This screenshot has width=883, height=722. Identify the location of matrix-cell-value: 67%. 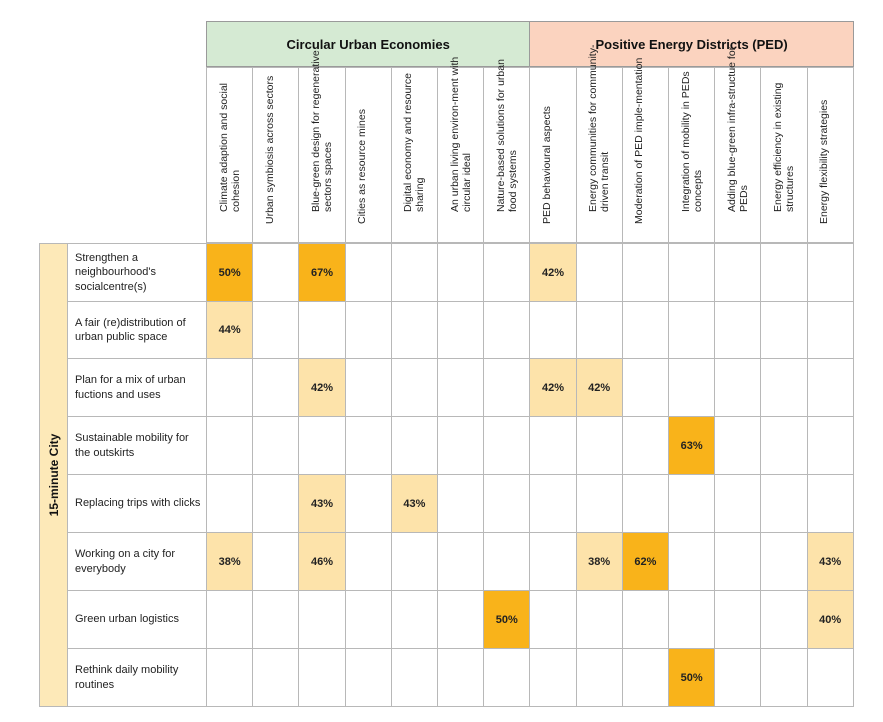
(322, 272).